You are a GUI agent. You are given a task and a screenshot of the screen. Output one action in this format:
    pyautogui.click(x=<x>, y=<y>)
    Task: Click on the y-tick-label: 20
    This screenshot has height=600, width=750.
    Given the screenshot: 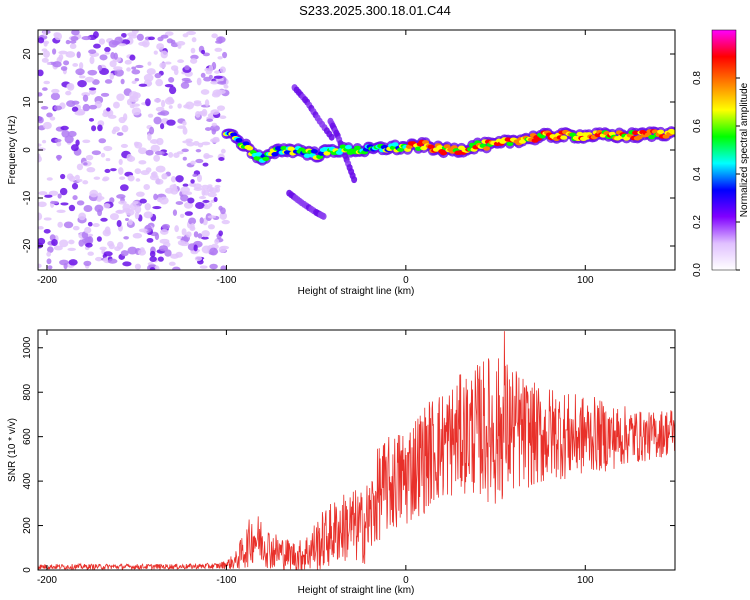 What is the action you would take?
    pyautogui.click(x=27, y=54)
    